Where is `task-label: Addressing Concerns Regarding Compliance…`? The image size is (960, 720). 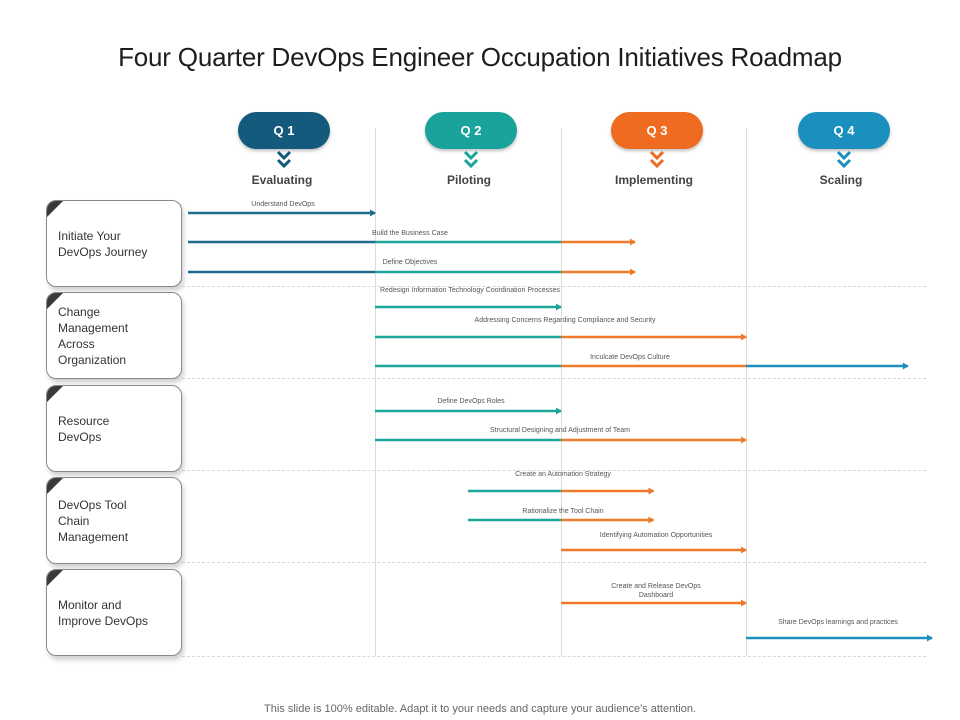 task-label: Addressing Concerns Regarding Compliance… is located at coordinates (565, 320).